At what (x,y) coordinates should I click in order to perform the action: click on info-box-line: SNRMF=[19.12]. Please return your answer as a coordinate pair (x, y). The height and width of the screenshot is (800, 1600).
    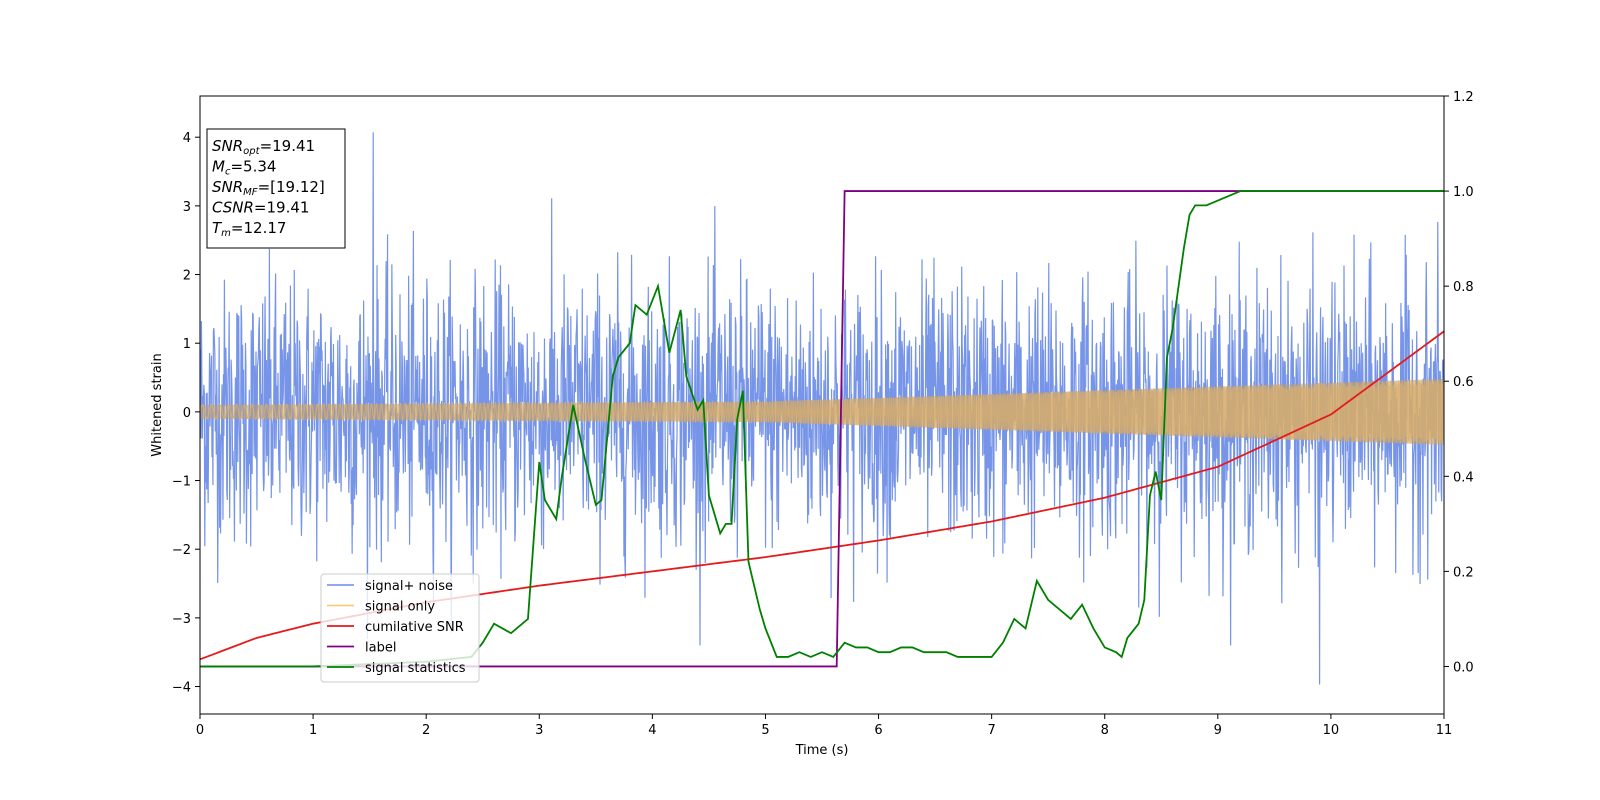
    Looking at the image, I should click on (268, 188).